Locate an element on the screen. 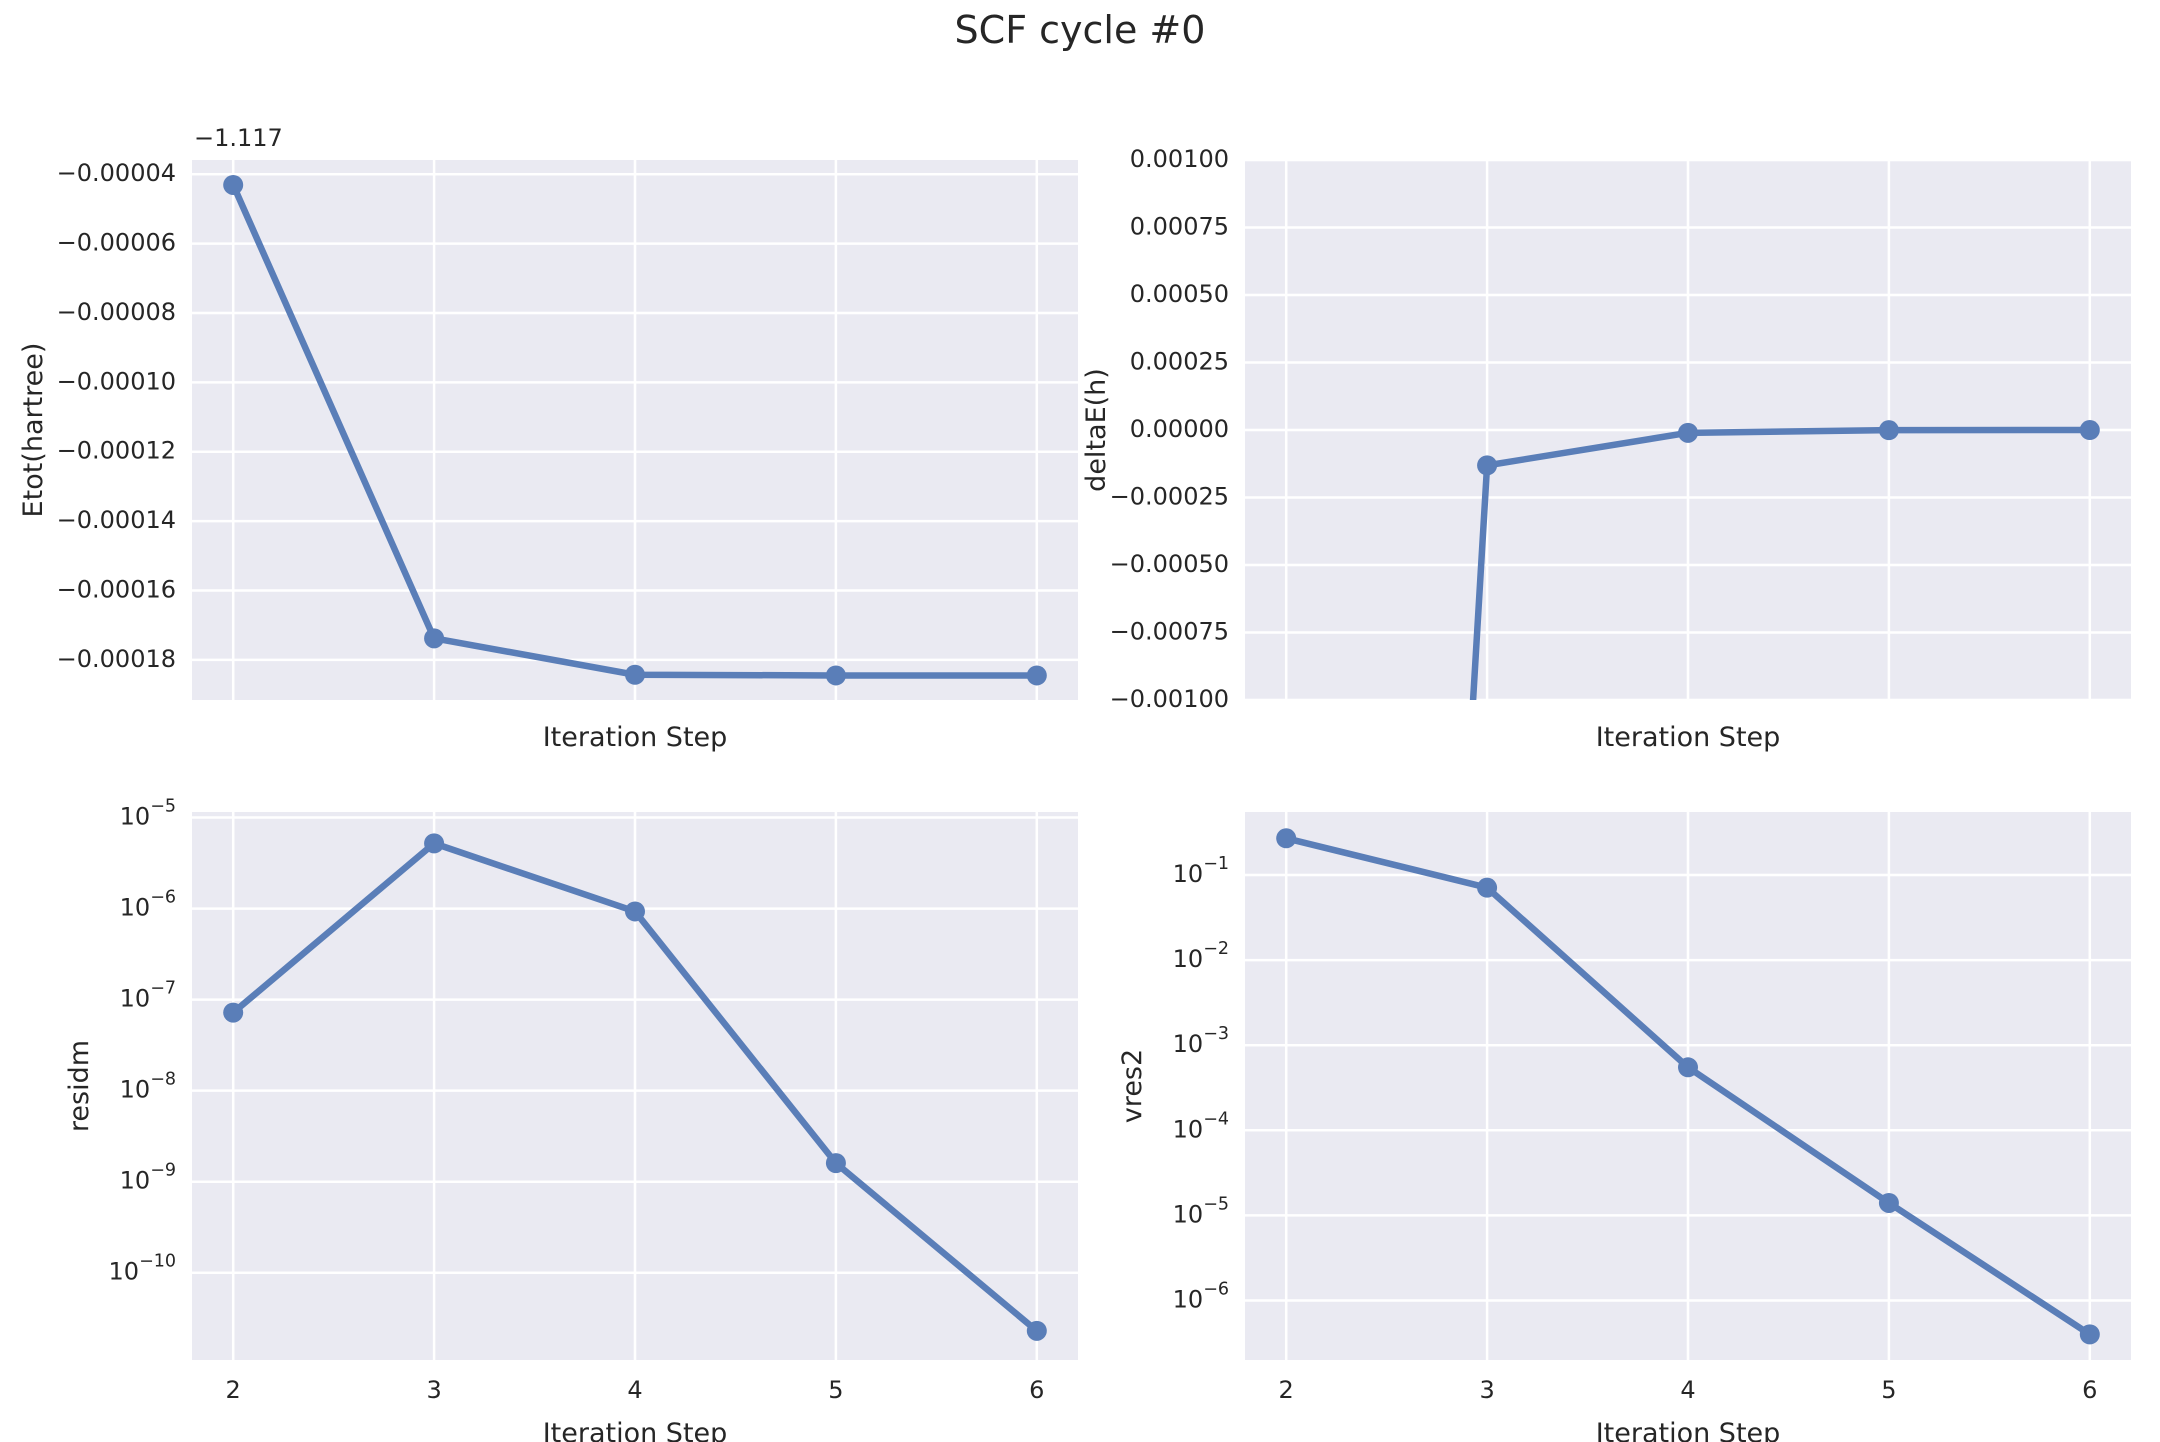 This screenshot has width=2160, height=1442. y-axis-label: deltaE(h) is located at coordinates (1096, 430).